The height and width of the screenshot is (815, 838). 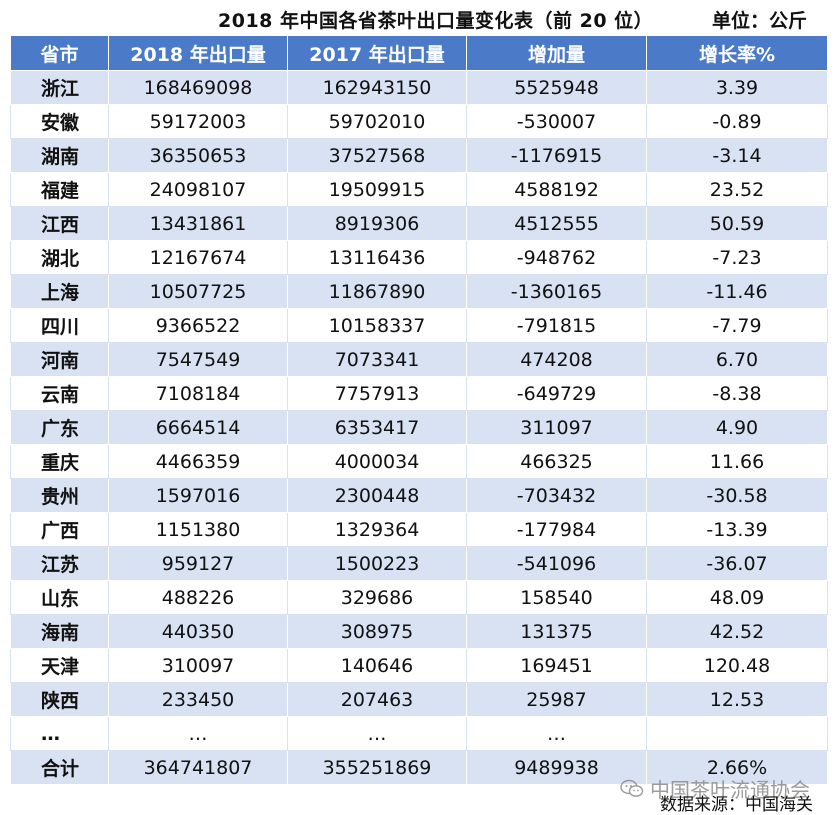 I want to click on table-row: 河南 7547549 7073341 474208 6.70, so click(x=419, y=359).